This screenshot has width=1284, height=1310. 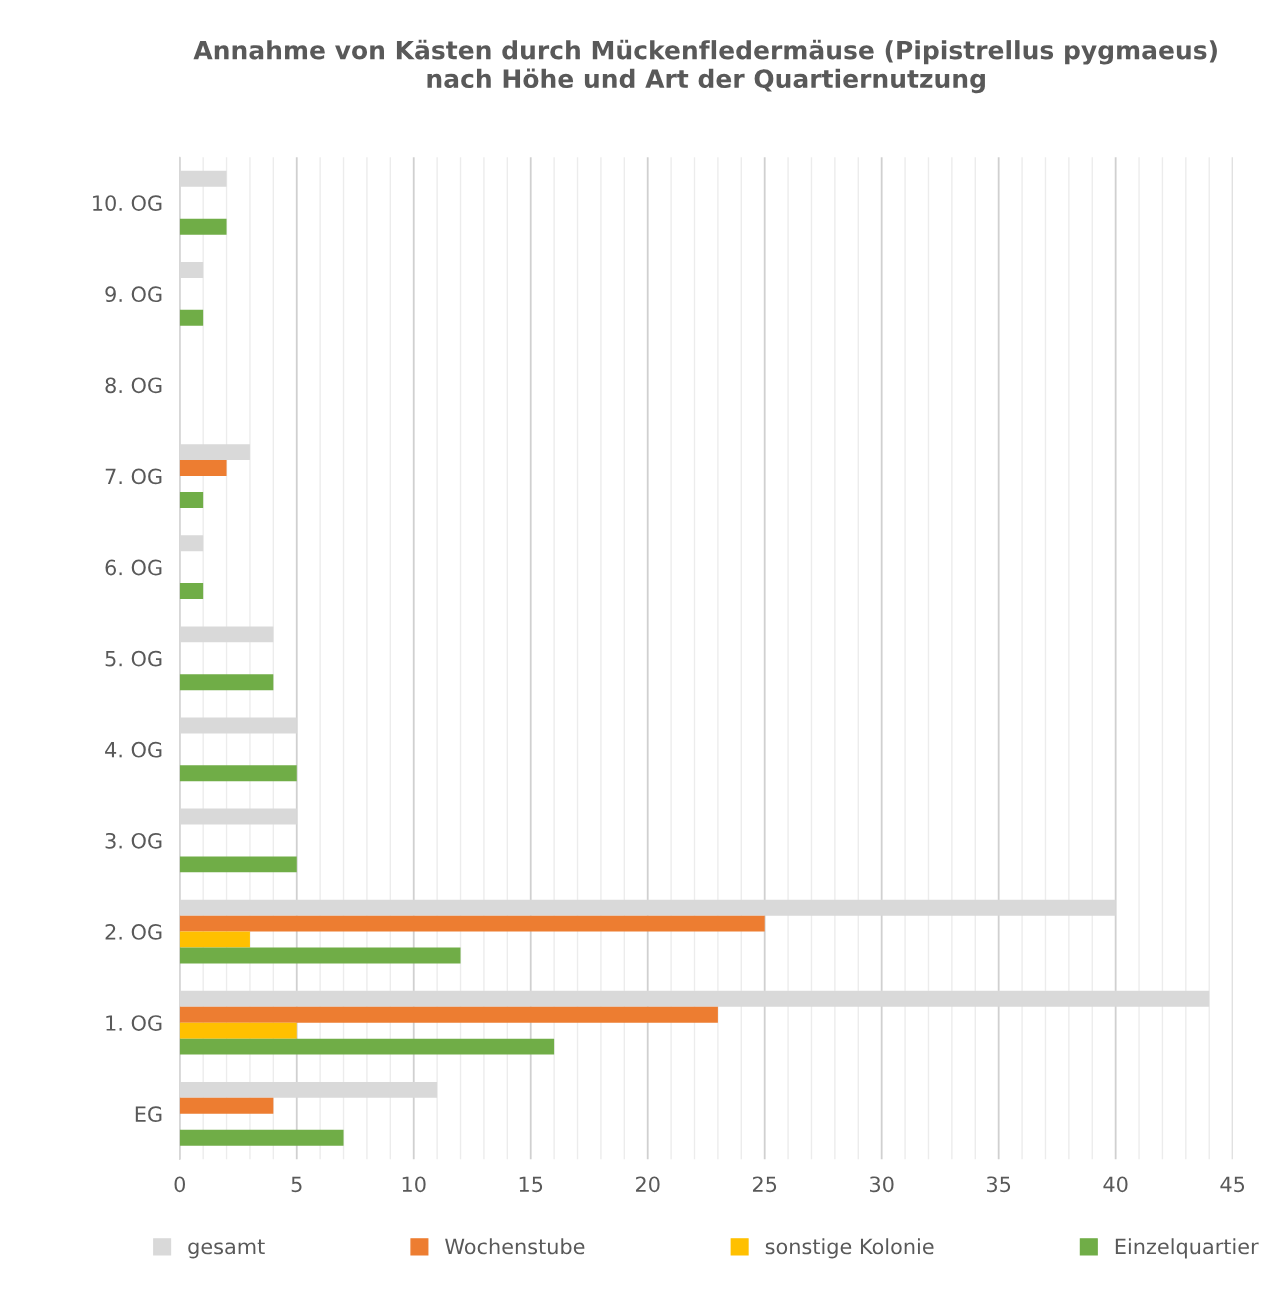 I want to click on y-tick-label: 2. OG, so click(x=133, y=932).